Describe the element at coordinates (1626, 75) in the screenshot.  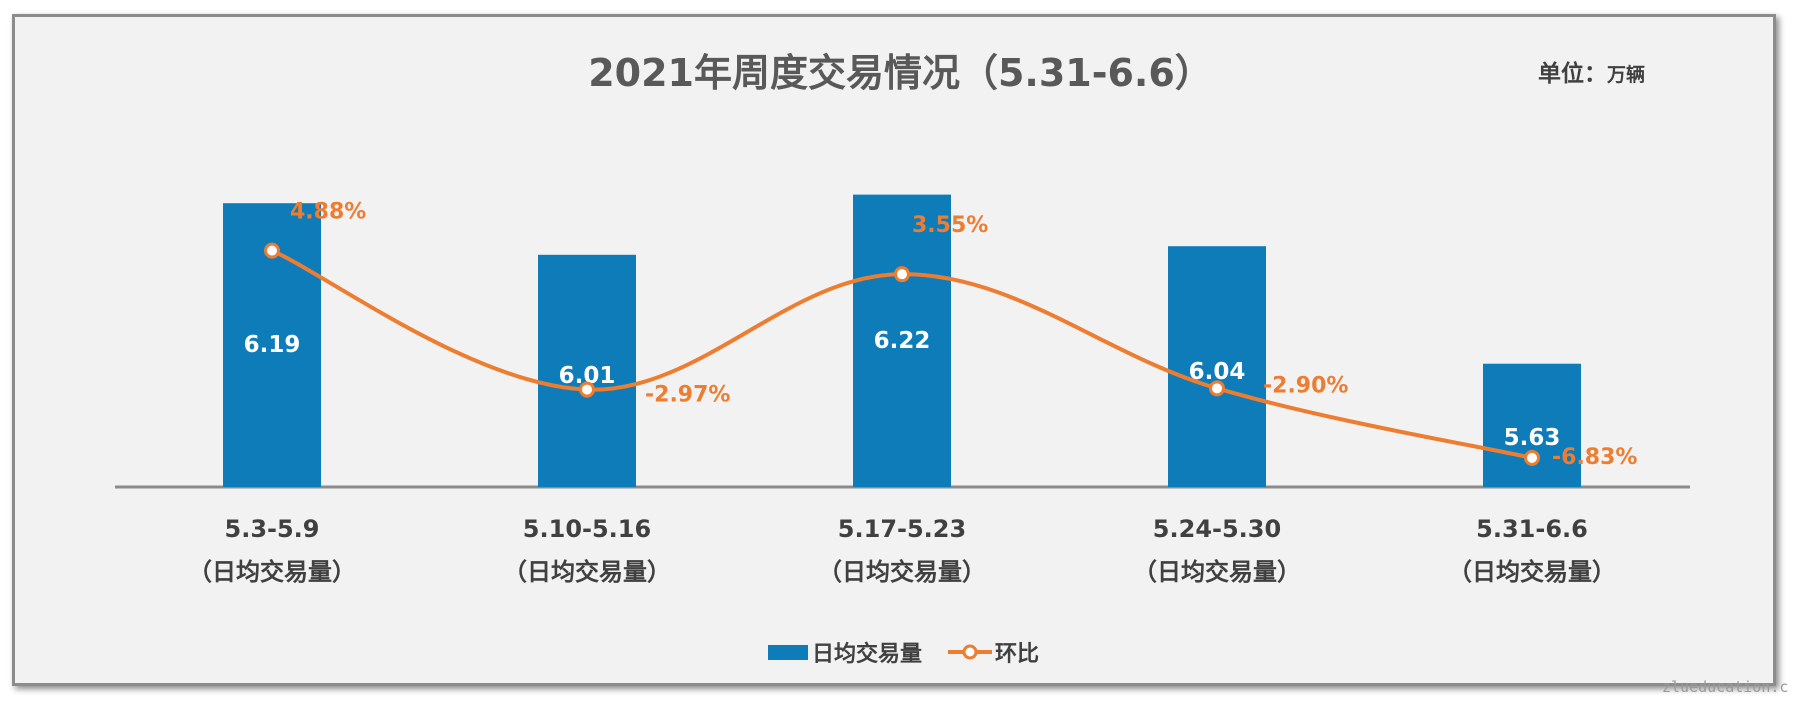
I see `unit-value: 万辆` at that location.